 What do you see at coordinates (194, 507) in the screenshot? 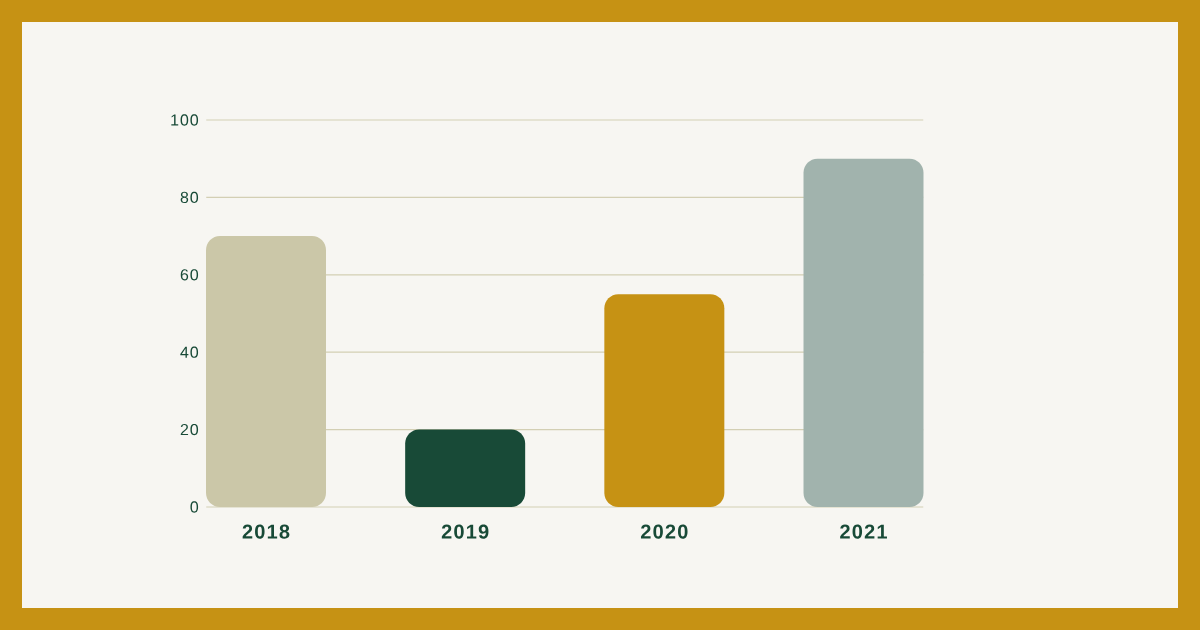
I see `y-tick-label: 0` at bounding box center [194, 507].